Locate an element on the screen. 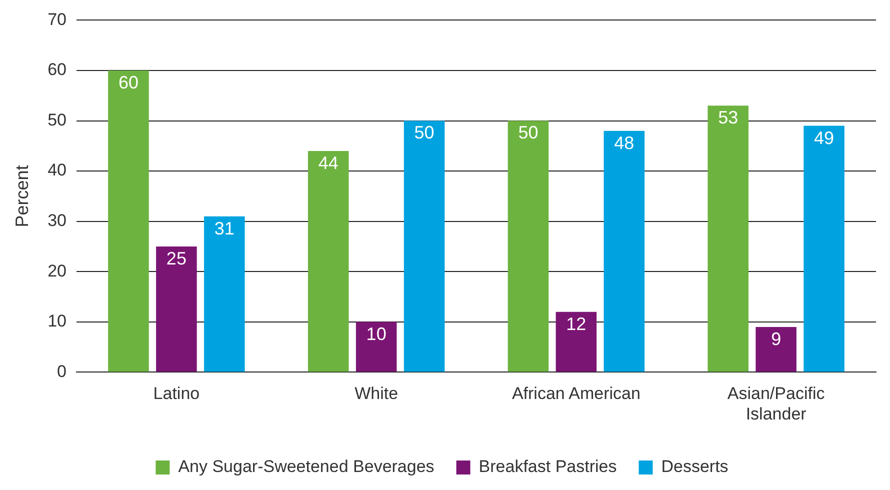  legend-label: Desserts is located at coordinates (694, 466).